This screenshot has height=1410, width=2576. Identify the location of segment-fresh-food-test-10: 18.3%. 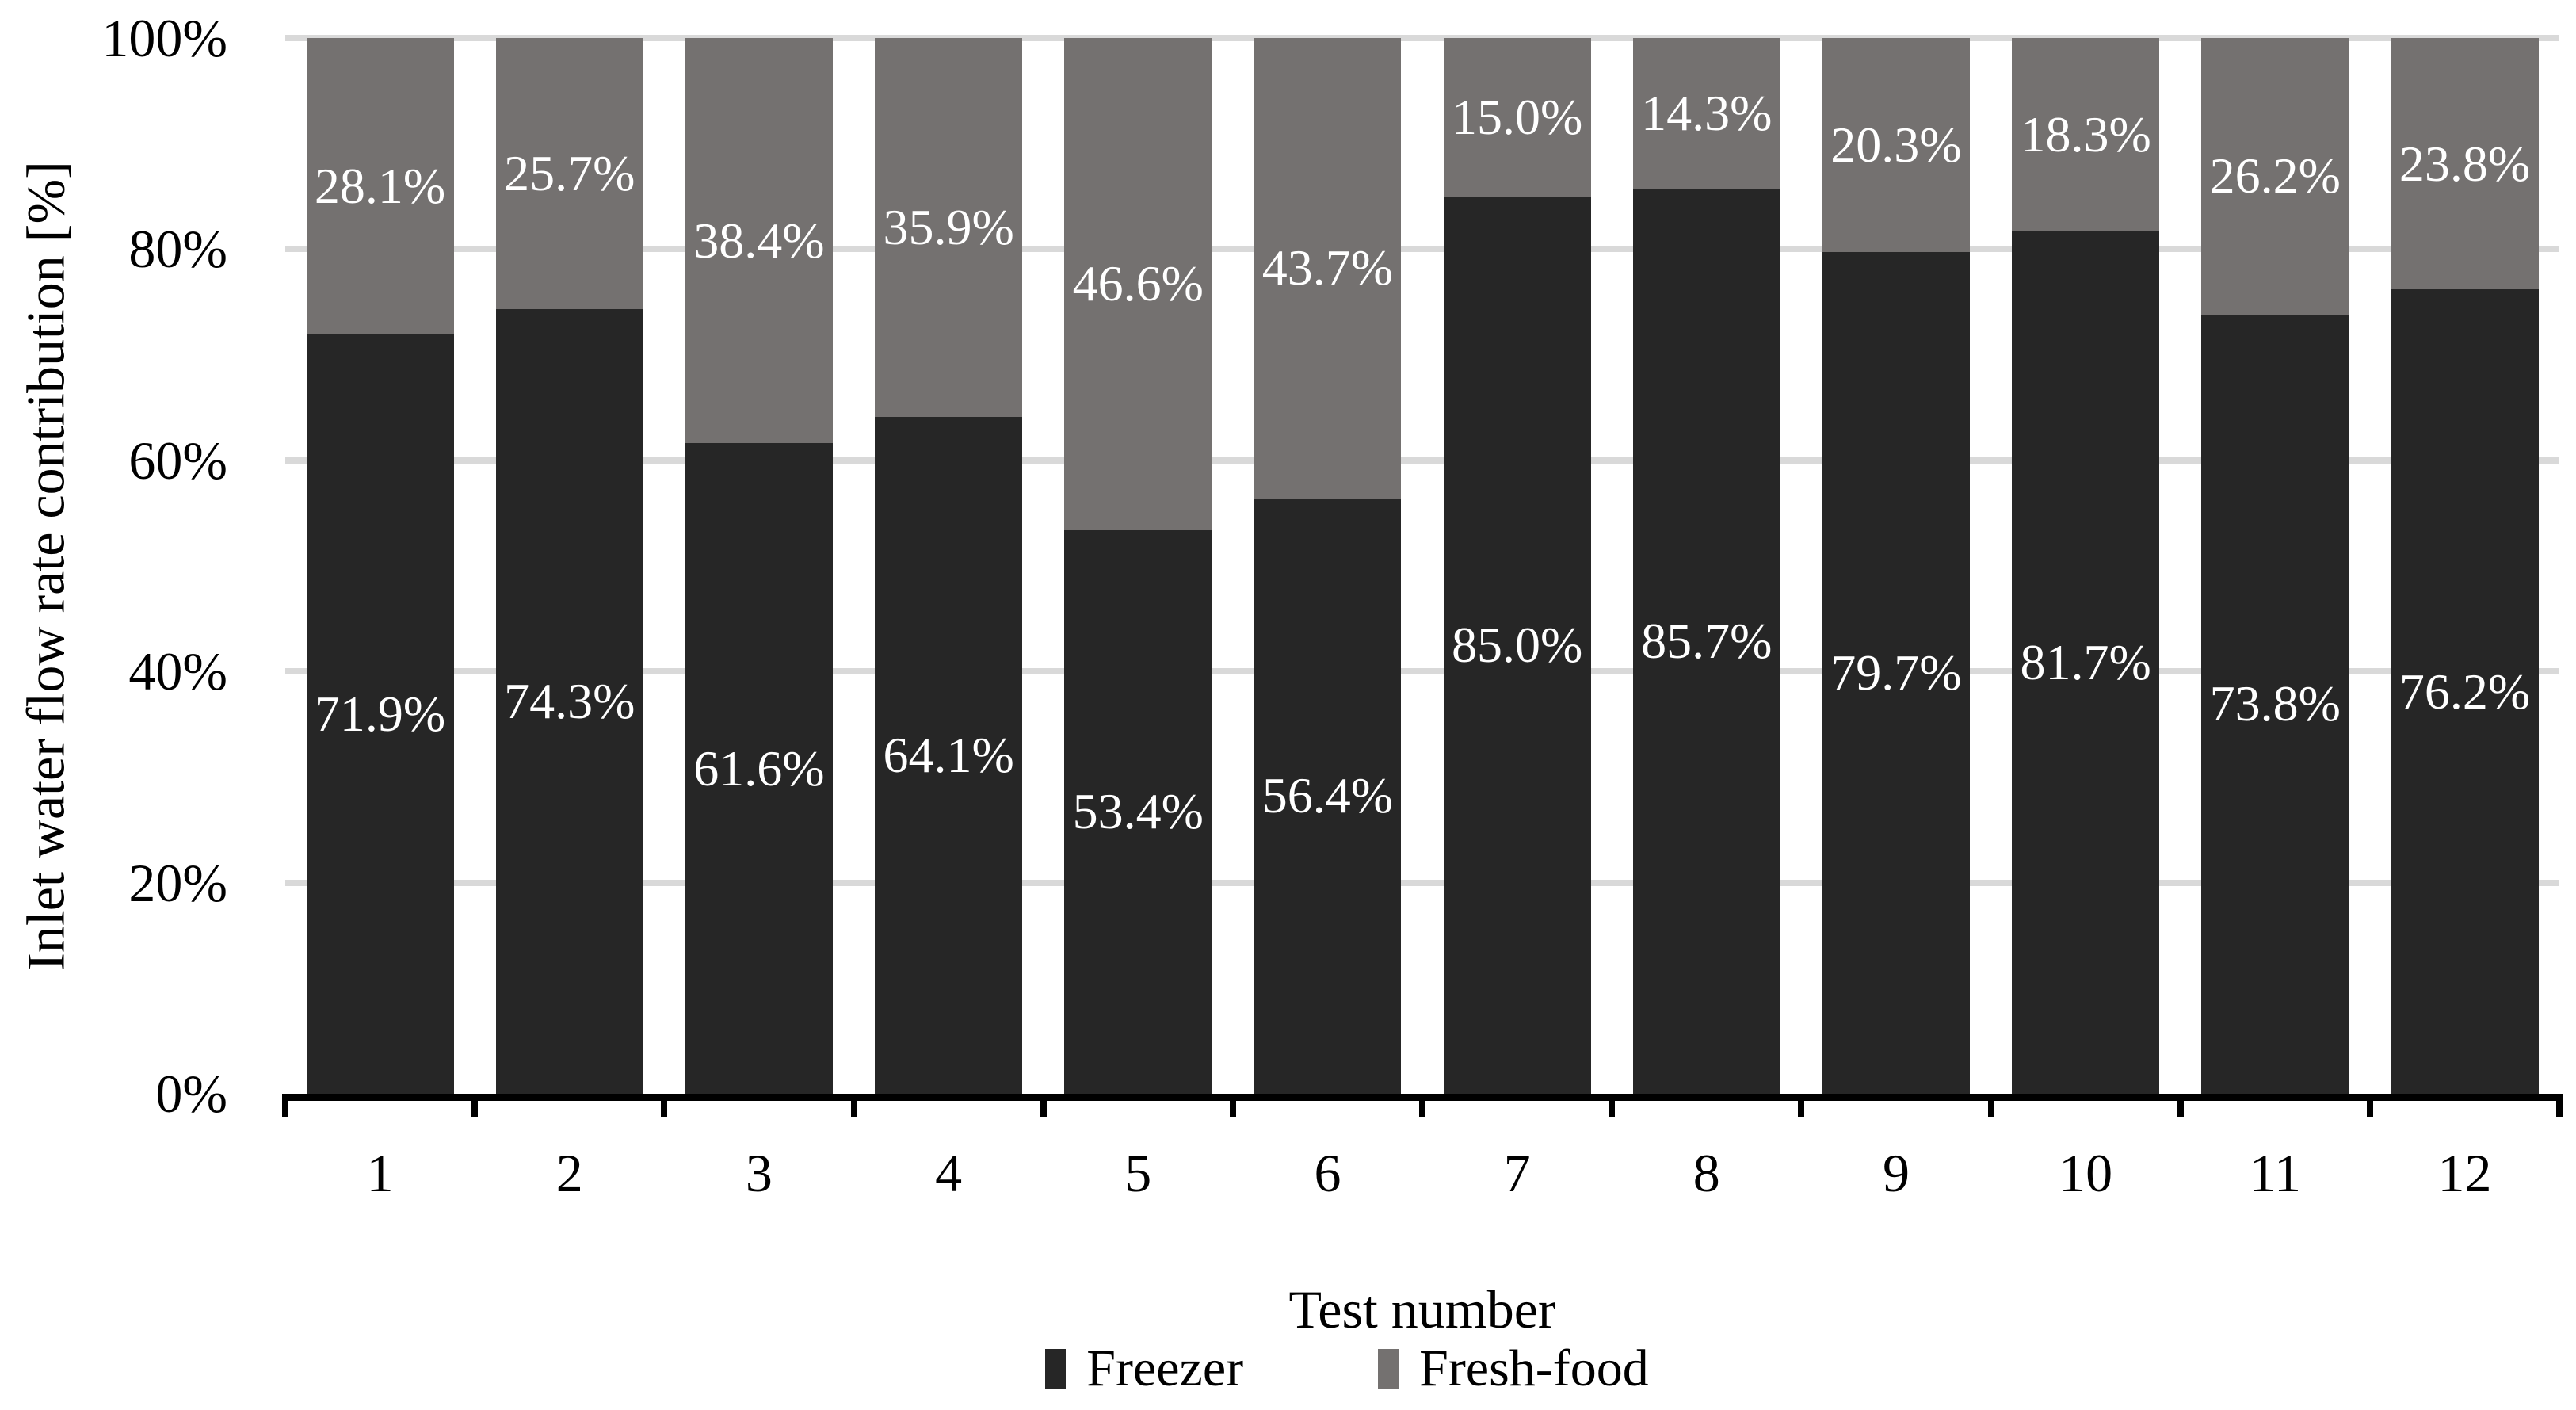
(2086, 135).